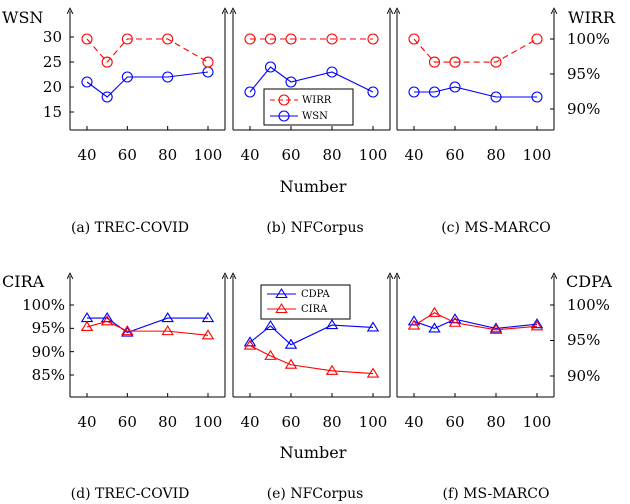 This screenshot has height=504, width=630. Describe the element at coordinates (22, 17) in the screenshot. I see `left-axis-title-top: WSN` at that location.